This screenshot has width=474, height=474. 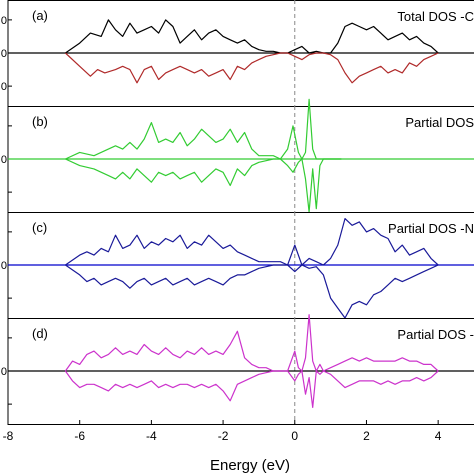 I want to click on x-tick-label: -6, so click(x=79, y=436).